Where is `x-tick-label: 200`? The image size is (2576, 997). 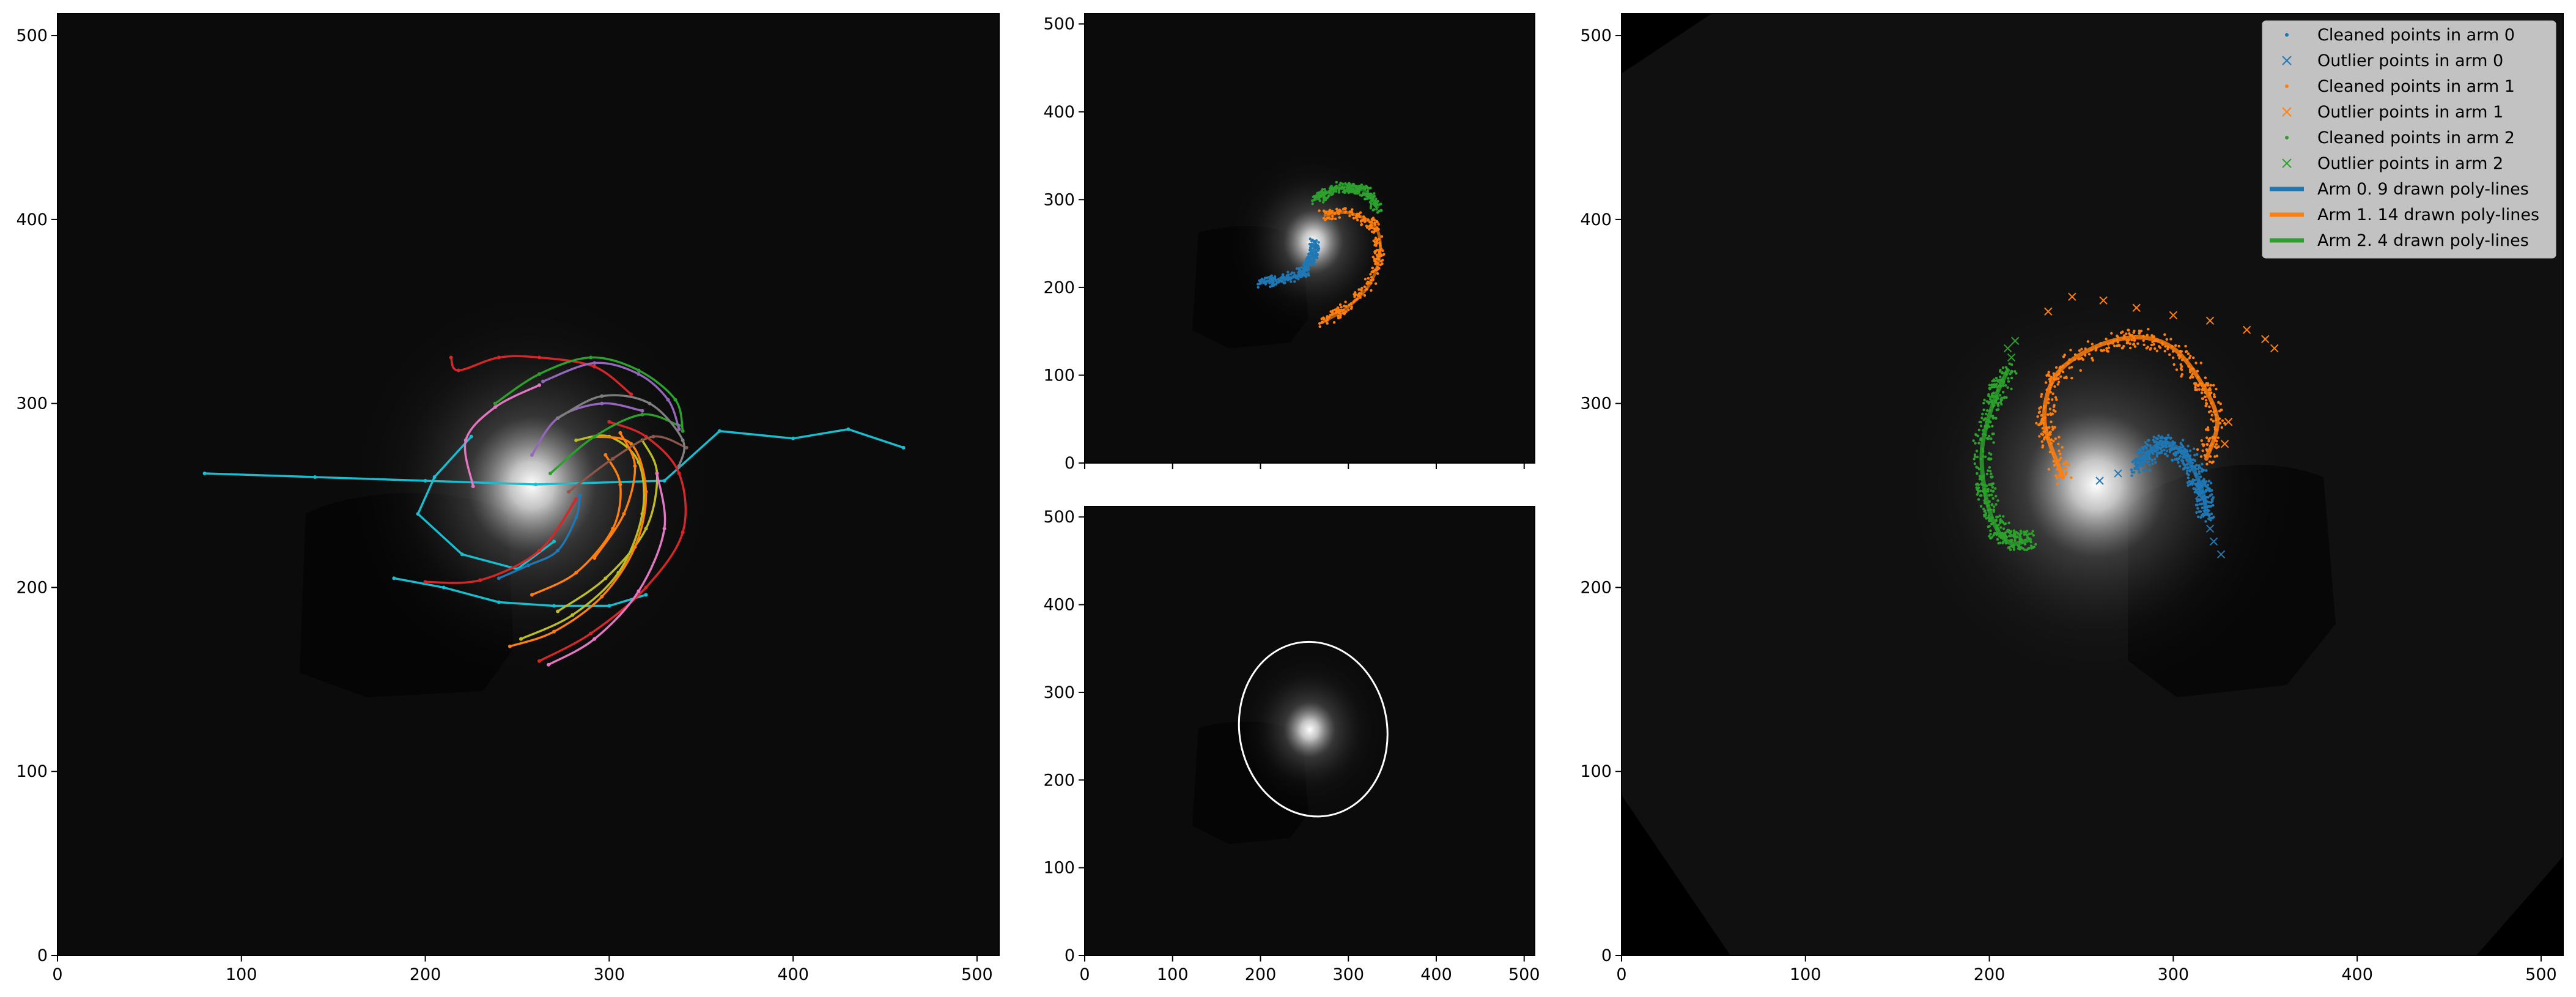 x-tick-label: 200 is located at coordinates (426, 975).